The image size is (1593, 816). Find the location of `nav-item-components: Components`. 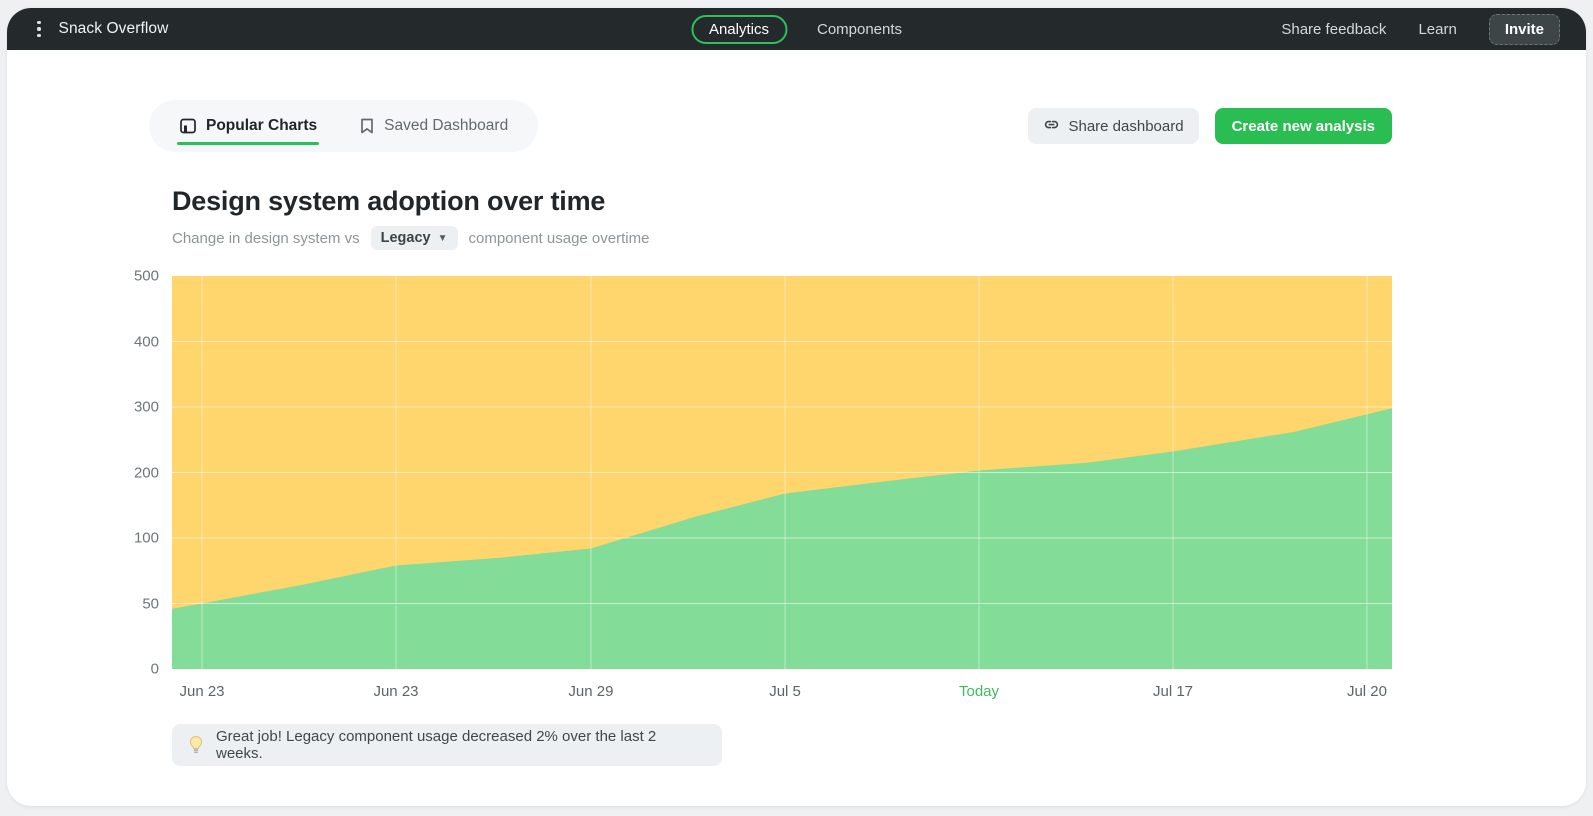

nav-item-components: Components is located at coordinates (859, 29).